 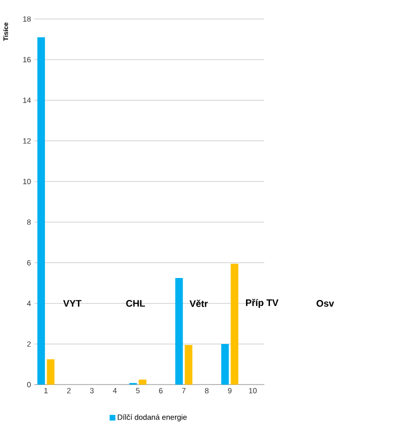 I want to click on text: Osv, so click(x=325, y=303).